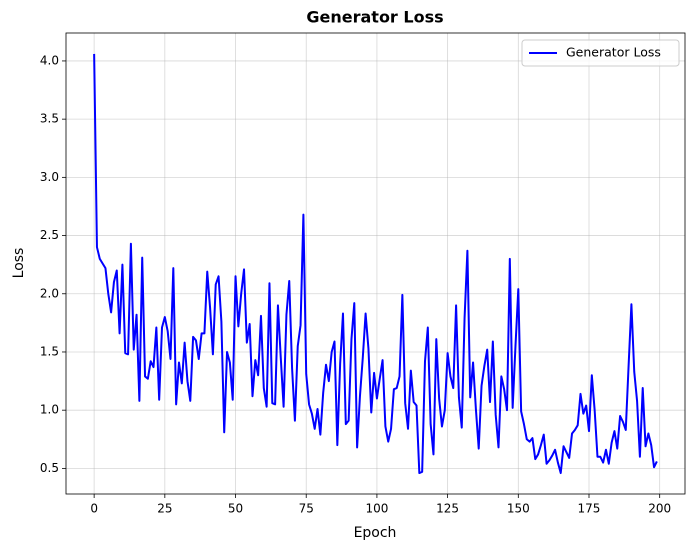 This screenshot has width=695, height=552. I want to click on x-tick-label: 100, so click(376, 509).